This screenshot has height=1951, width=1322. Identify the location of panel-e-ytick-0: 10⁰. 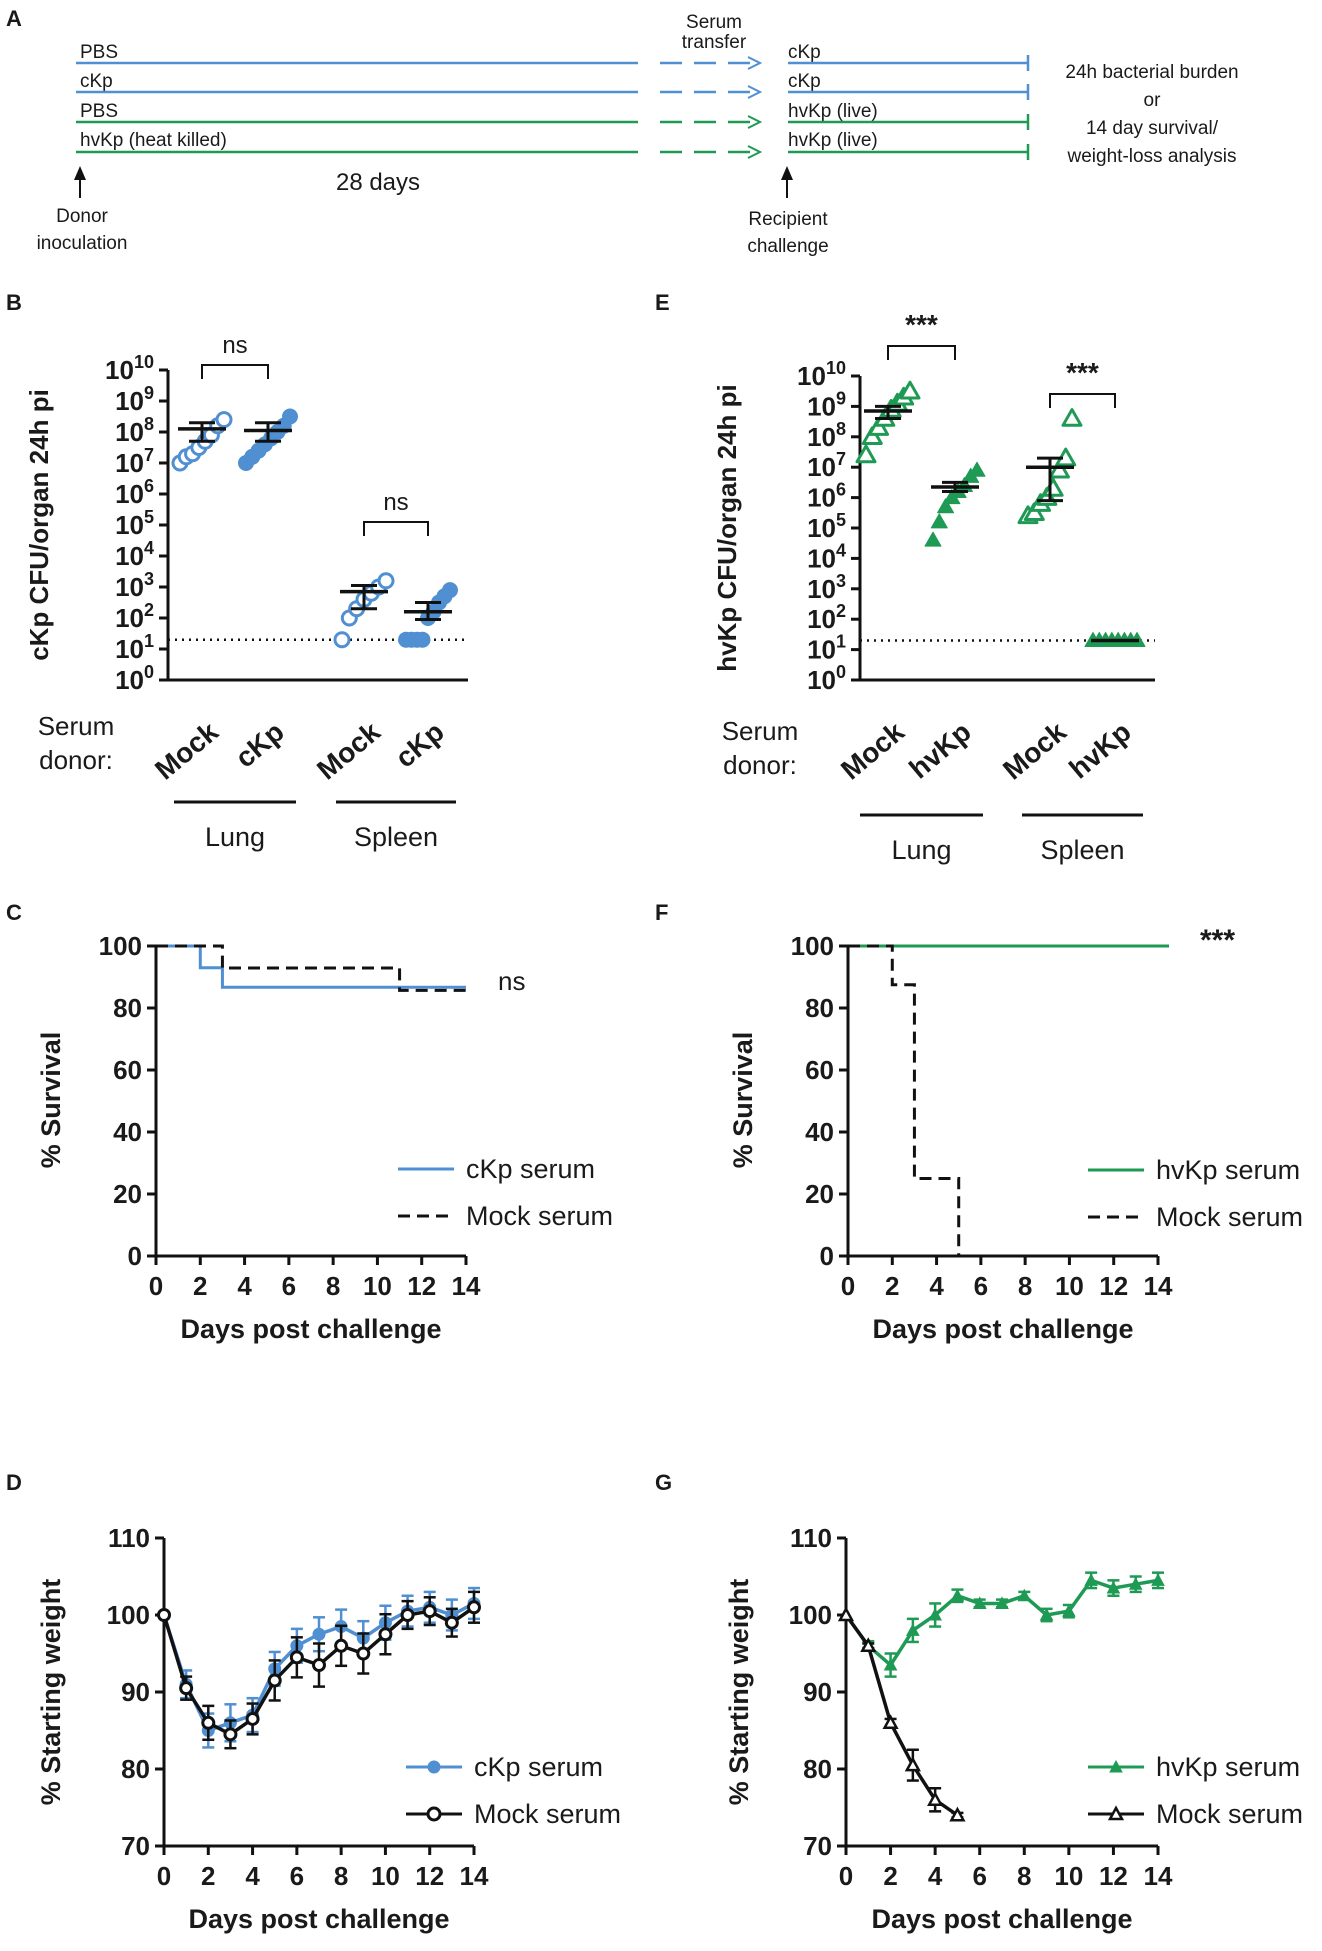
(826, 678).